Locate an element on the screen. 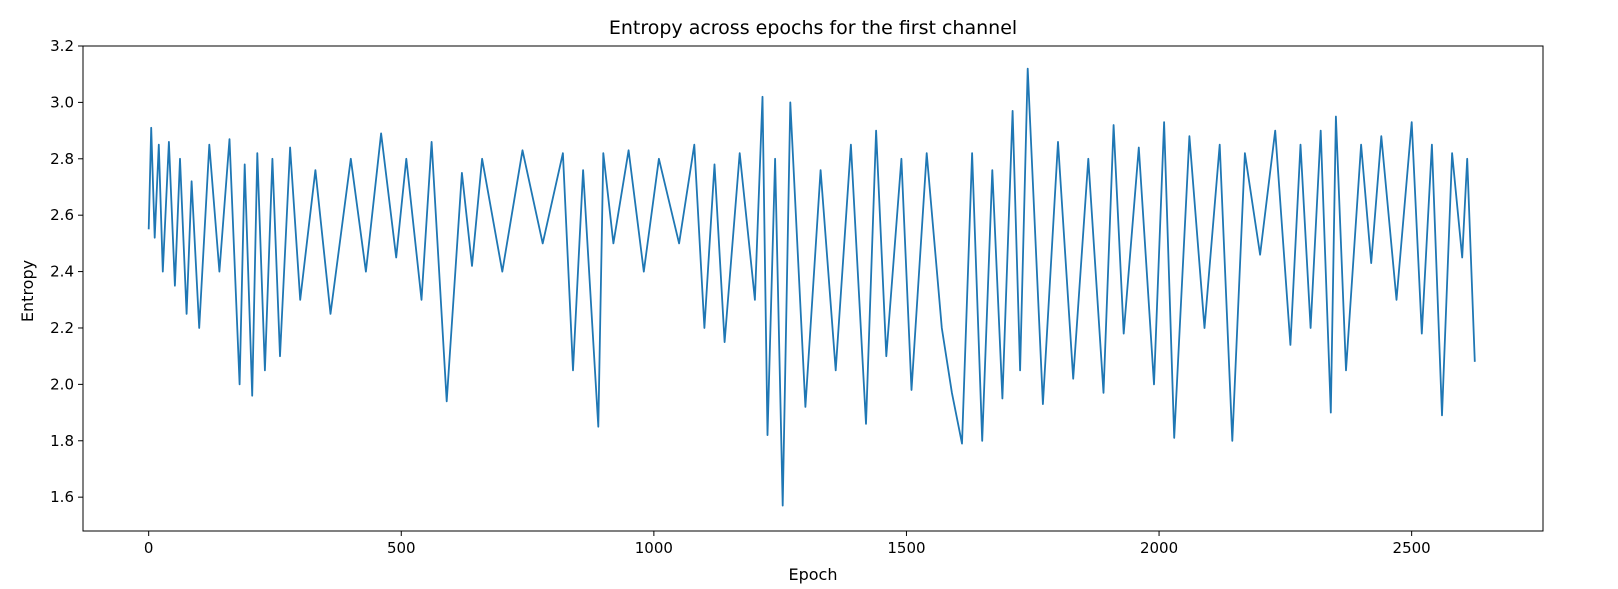  x-tick-label: 1500 is located at coordinates (906, 548).